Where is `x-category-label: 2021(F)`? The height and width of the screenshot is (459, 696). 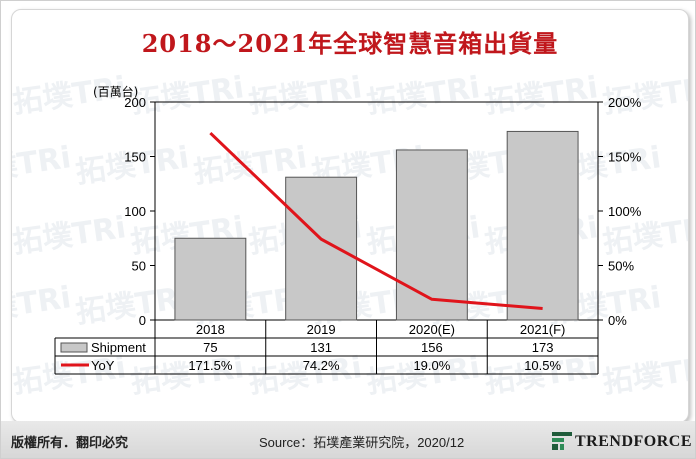 x-category-label: 2021(F) is located at coordinates (543, 329).